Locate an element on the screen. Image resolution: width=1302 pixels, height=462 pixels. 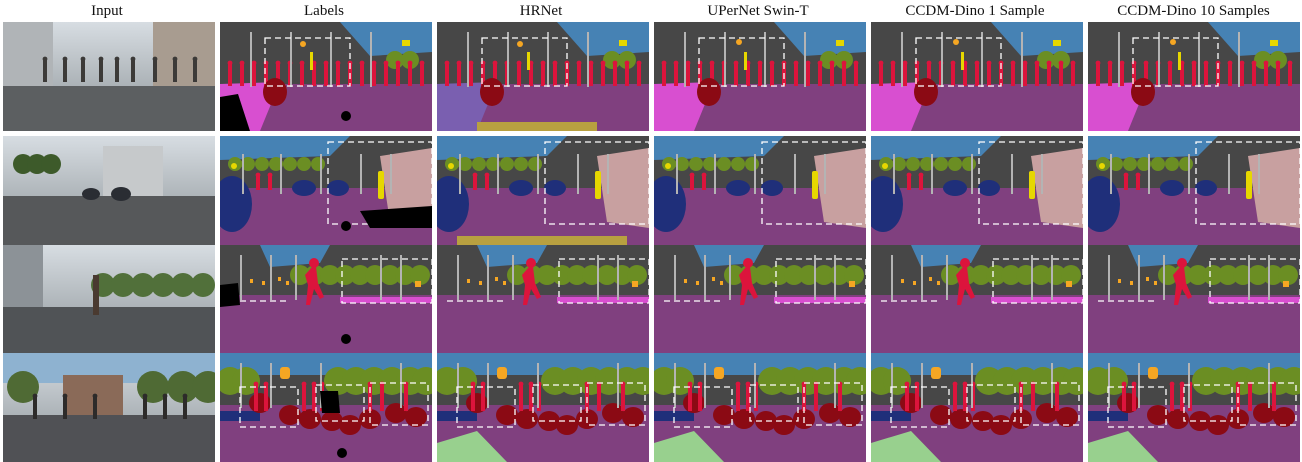
column-title-labels: Labels is located at coordinates (324, 11).